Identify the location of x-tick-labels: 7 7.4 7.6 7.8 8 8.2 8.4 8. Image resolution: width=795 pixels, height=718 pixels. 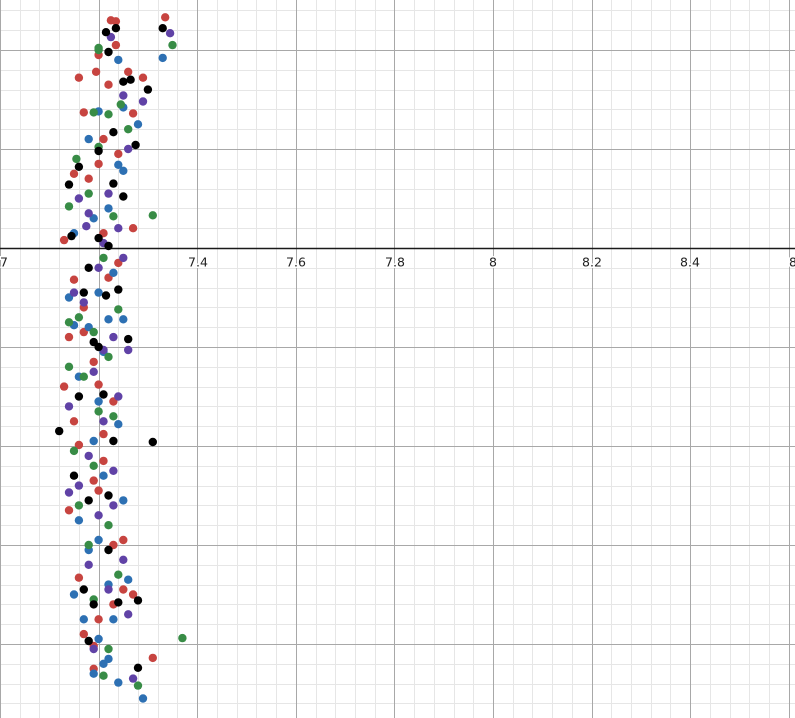
(397, 262).